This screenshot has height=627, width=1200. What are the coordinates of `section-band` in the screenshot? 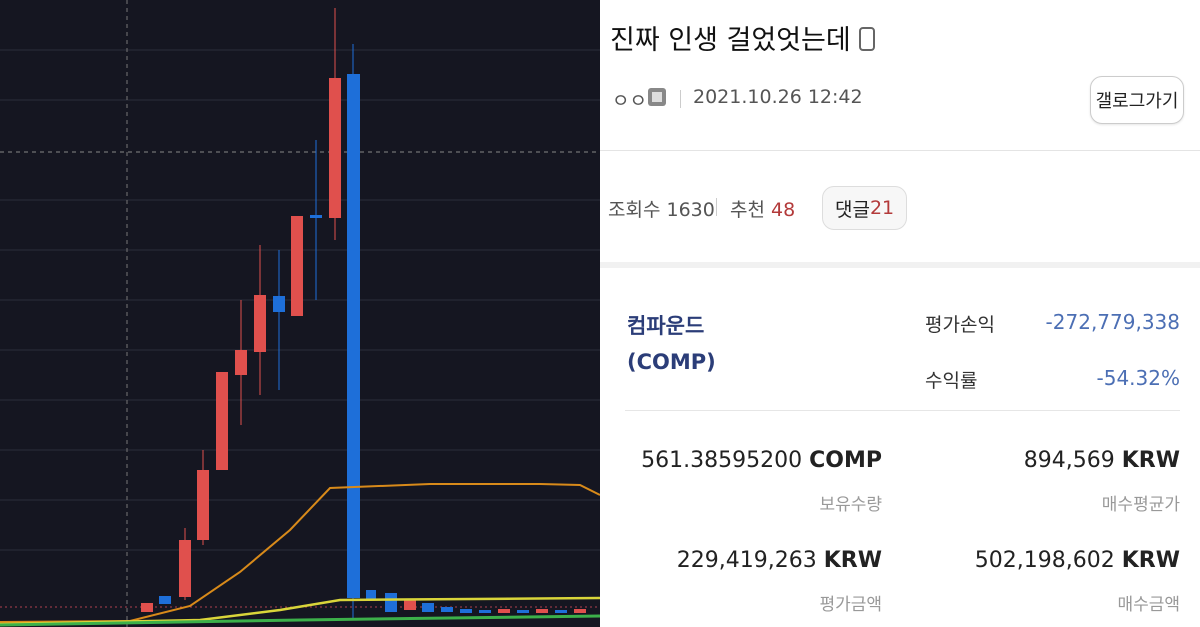 It's located at (900, 265).